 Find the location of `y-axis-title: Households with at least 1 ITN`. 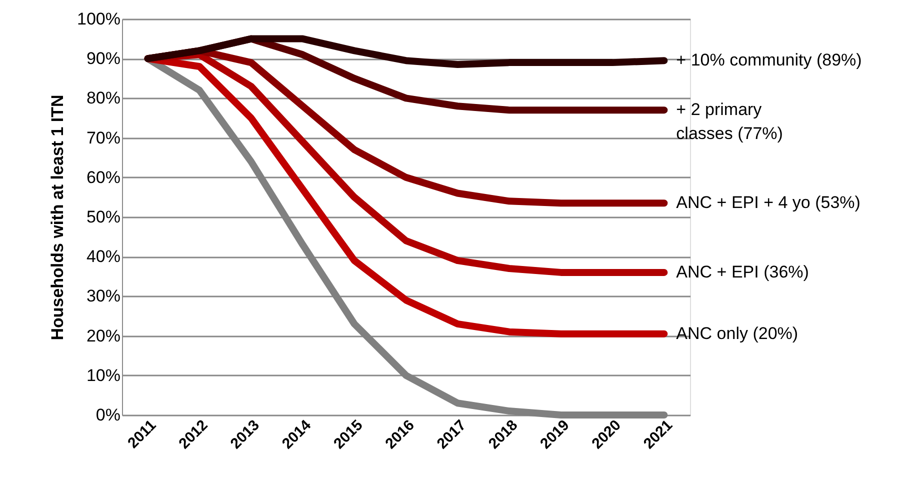

y-axis-title: Households with at least 1 ITN is located at coordinates (58, 217).